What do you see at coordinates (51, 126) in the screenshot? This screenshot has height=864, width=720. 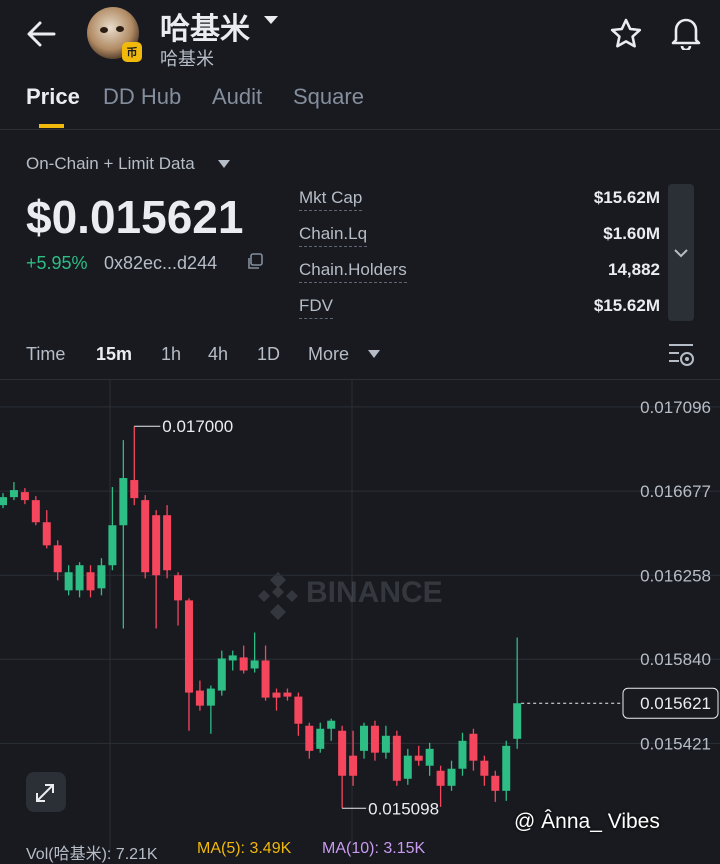 I see `active-tab-indicator` at bounding box center [51, 126].